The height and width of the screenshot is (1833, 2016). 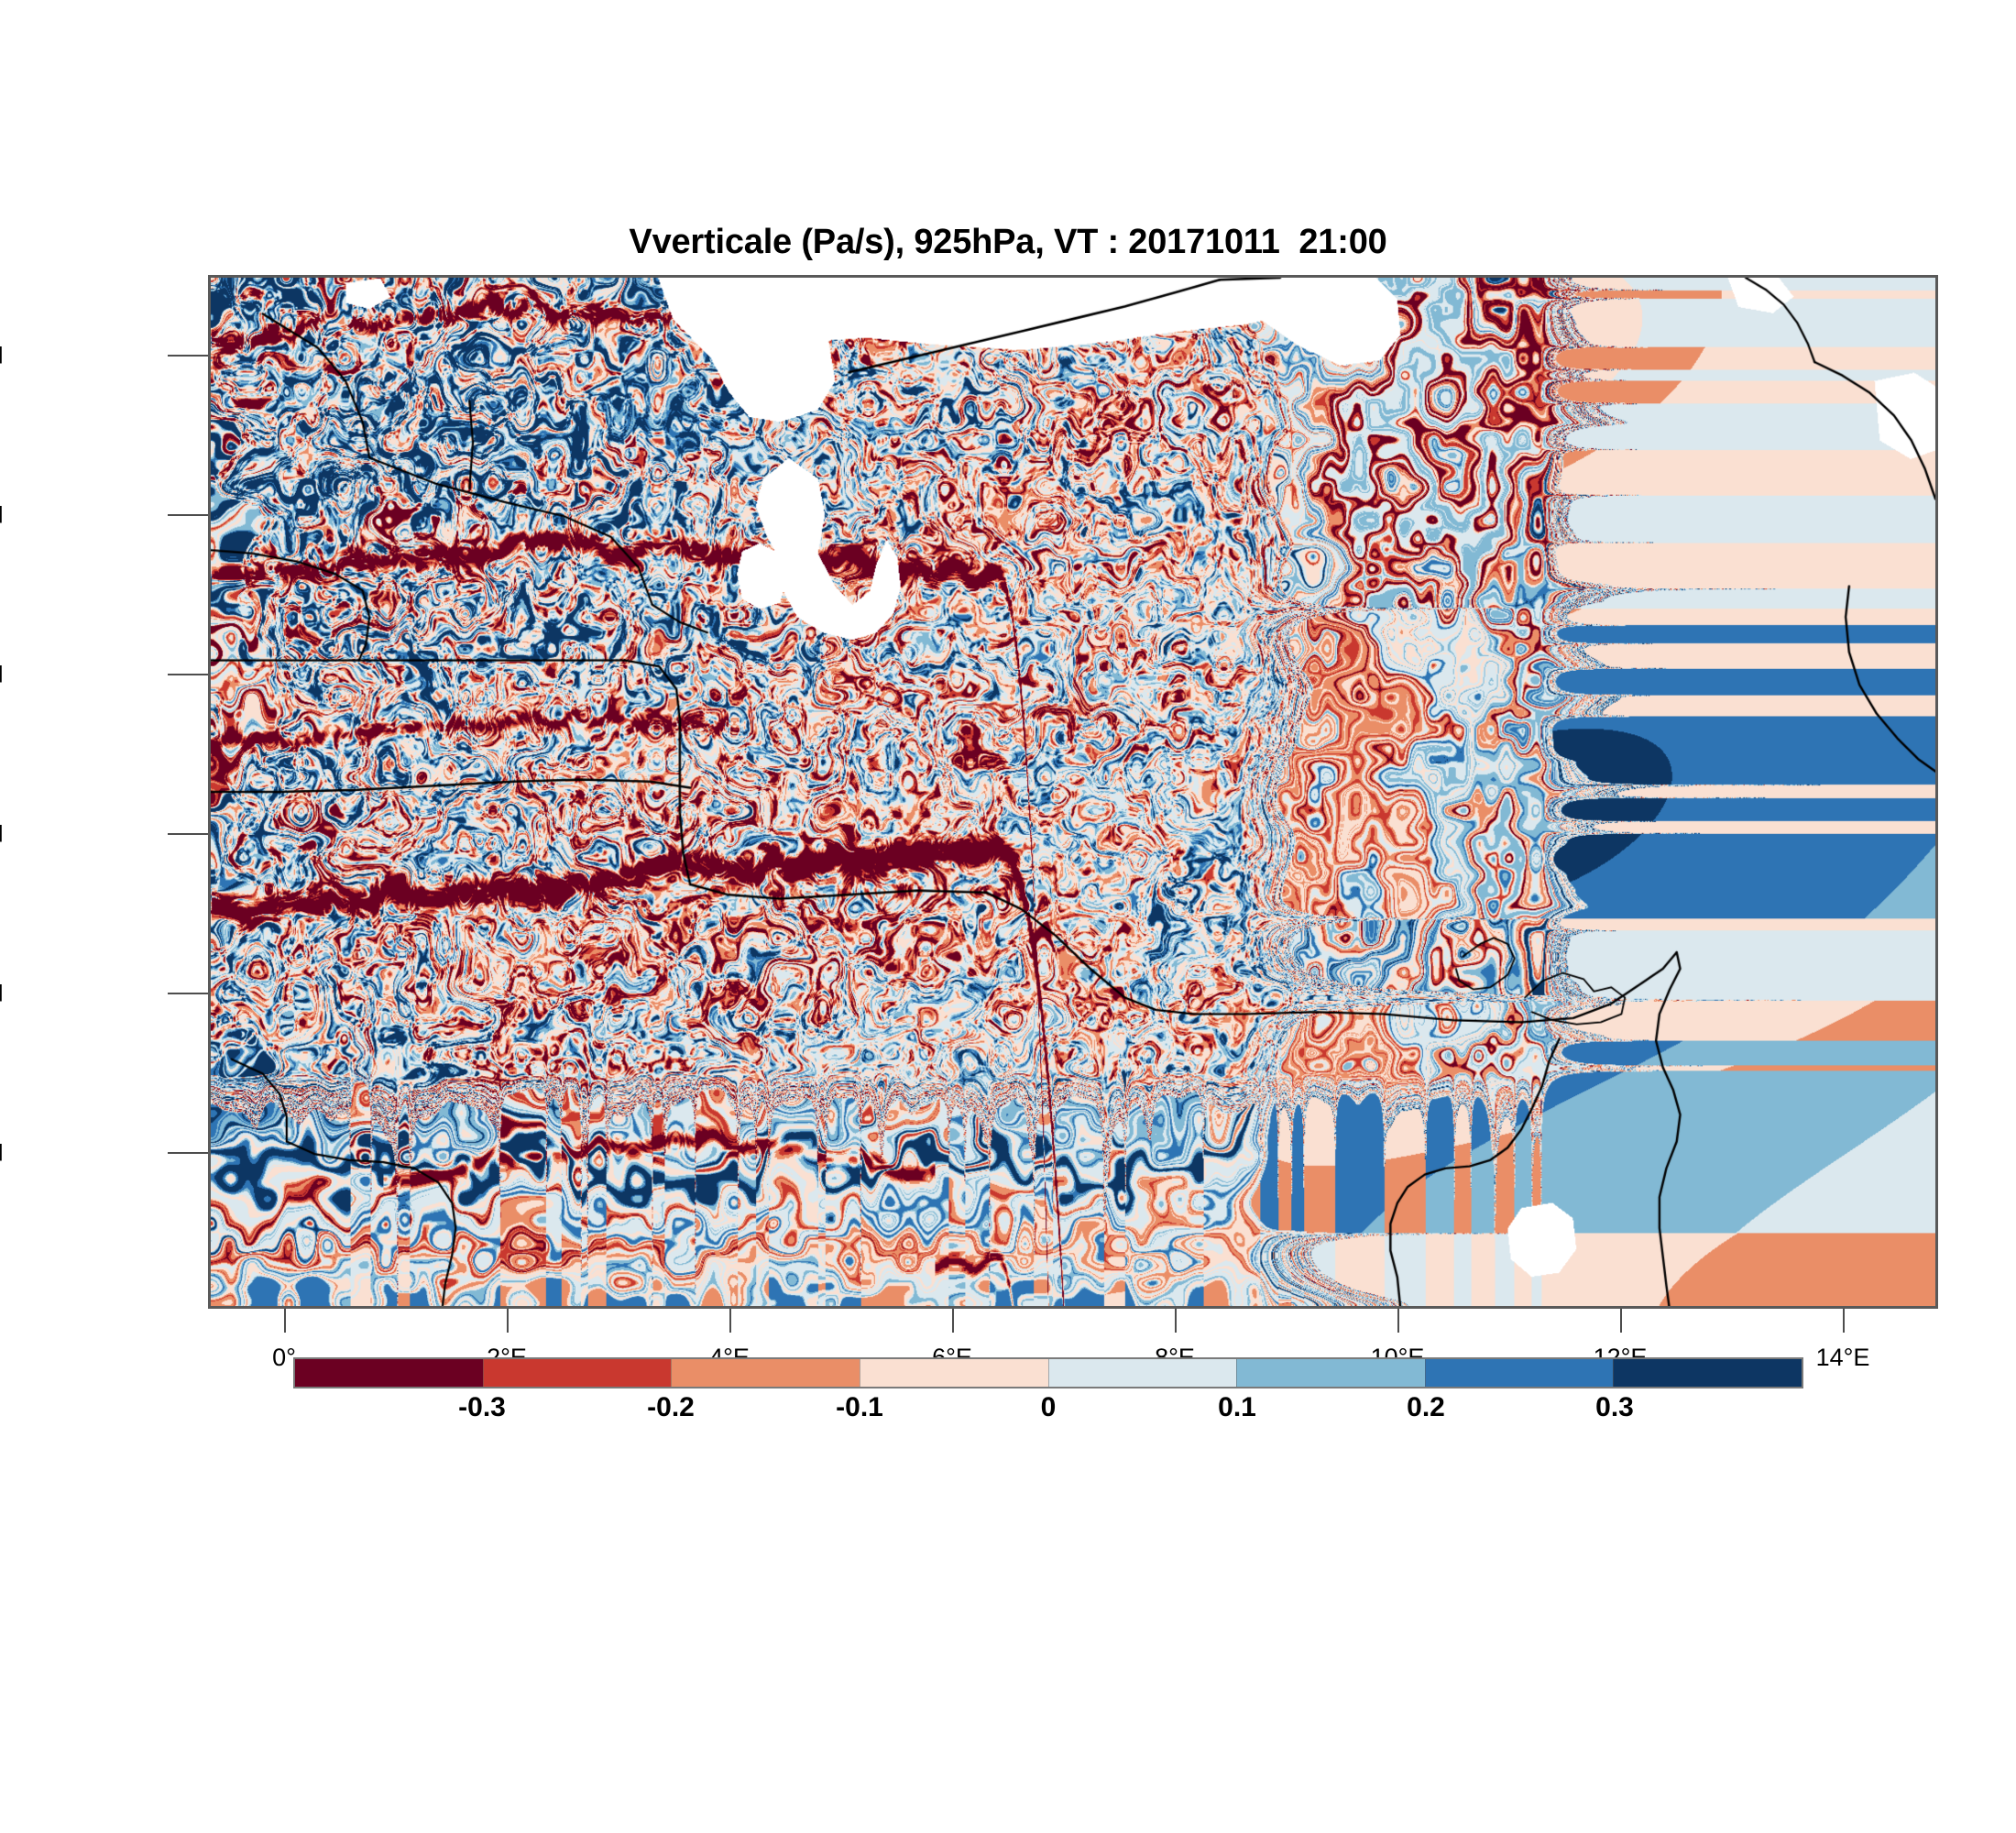 What do you see at coordinates (2, 356) in the screenshot?
I see `latitude-tick-label: 22°N` at bounding box center [2, 356].